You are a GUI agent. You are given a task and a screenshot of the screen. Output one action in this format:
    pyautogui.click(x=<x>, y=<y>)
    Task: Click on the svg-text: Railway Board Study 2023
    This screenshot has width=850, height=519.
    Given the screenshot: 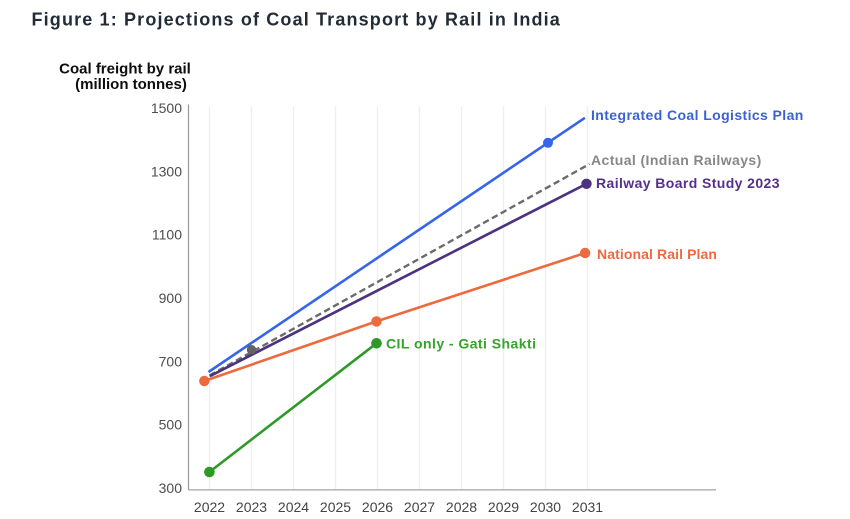 What is the action you would take?
    pyautogui.click(x=688, y=183)
    